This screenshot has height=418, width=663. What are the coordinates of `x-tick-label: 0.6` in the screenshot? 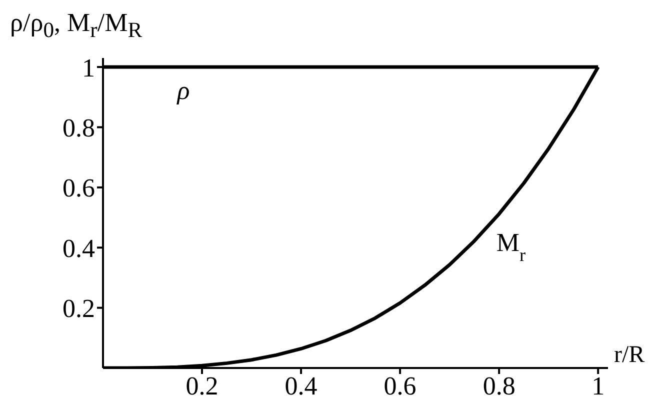 It's located at (400, 385).